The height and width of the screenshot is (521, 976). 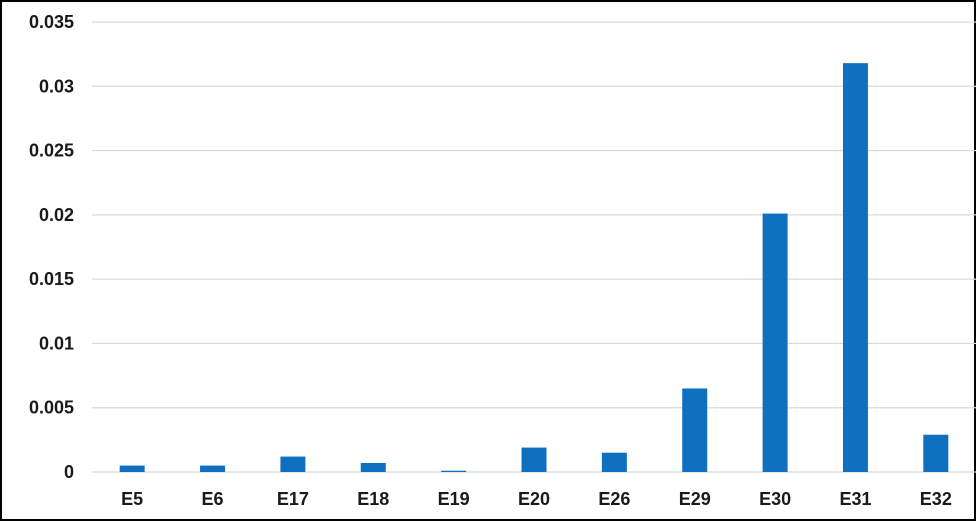 I want to click on y-tick-label: 0, so click(x=69, y=472).